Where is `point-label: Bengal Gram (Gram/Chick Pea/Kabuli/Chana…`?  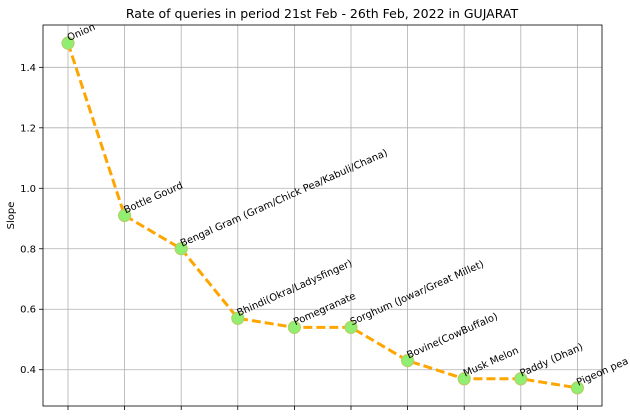
point-label: Bengal Gram (Gram/Chick Pea/Kabuli/Chana… is located at coordinates (284, 199).